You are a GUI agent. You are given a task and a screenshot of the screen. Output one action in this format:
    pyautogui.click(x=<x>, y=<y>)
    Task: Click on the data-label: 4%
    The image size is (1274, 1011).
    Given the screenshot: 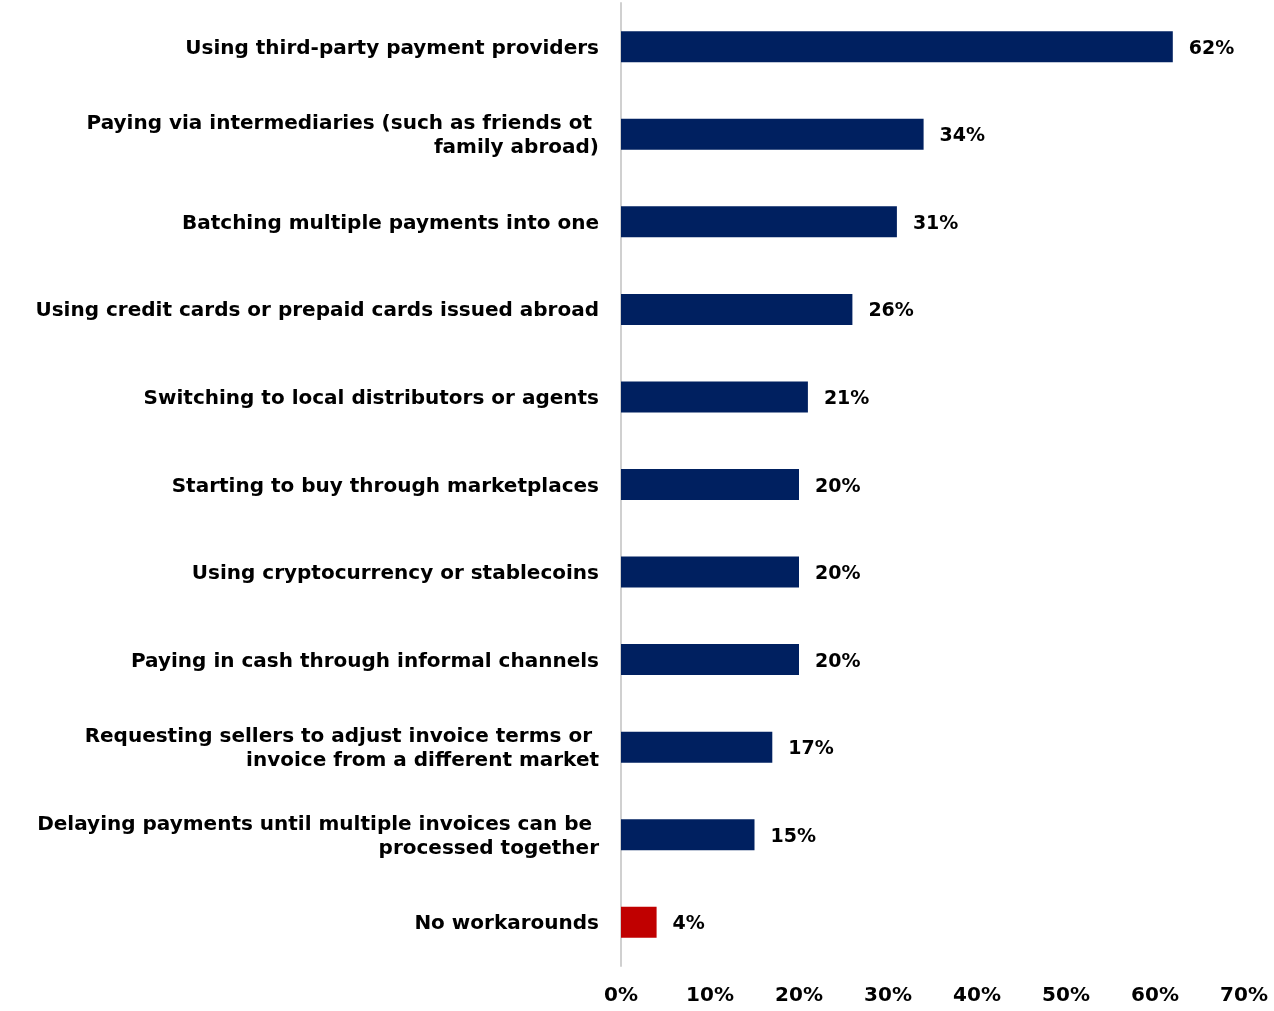 What is the action you would take?
    pyautogui.click(x=688, y=922)
    